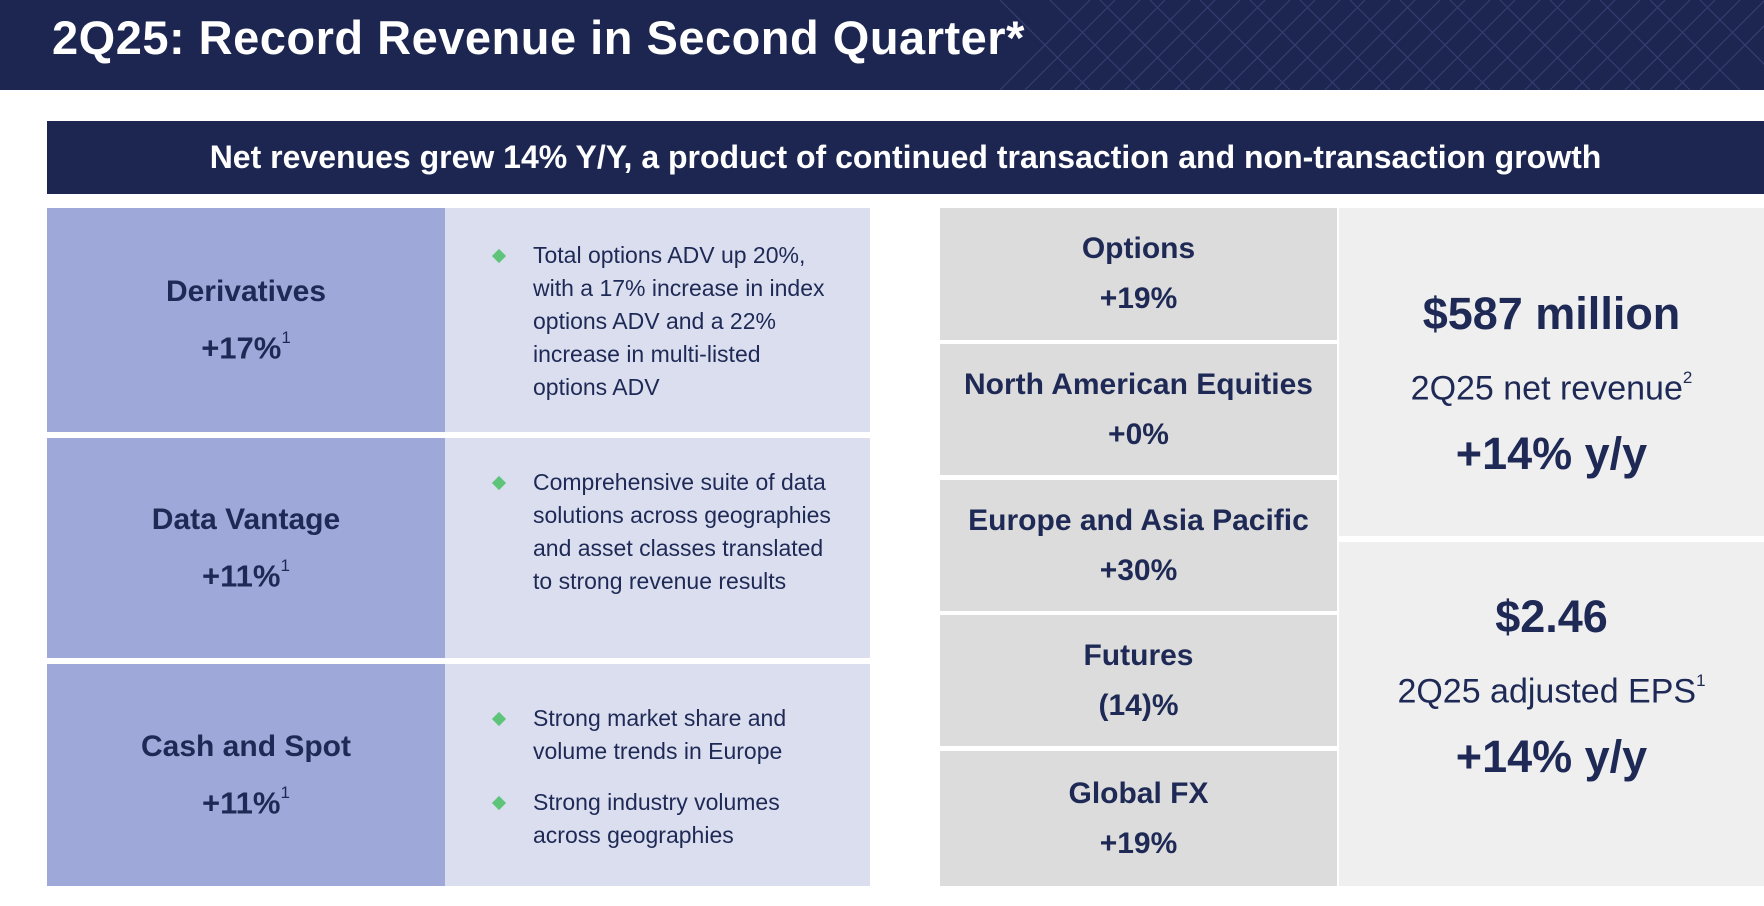 The image size is (1764, 906). What do you see at coordinates (1138, 545) in the screenshot?
I see `region-europe-asia-pacific: Europe and Asia Pacific +30%` at bounding box center [1138, 545].